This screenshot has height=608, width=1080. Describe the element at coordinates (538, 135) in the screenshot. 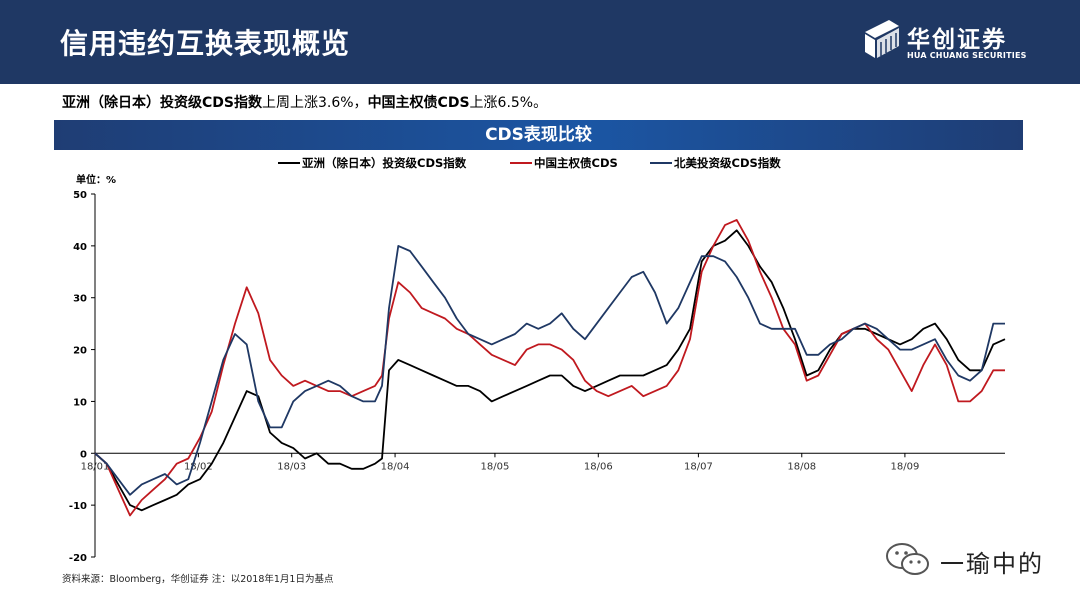

I see `chart-title-bar: CDS表现比较` at that location.